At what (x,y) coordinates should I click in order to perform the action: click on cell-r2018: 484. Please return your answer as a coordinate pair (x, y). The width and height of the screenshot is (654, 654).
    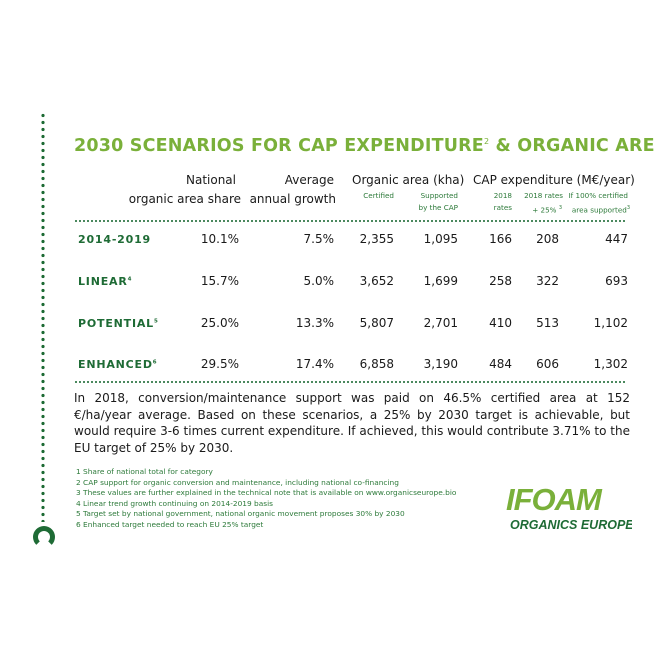
    Looking at the image, I should click on (500, 364).